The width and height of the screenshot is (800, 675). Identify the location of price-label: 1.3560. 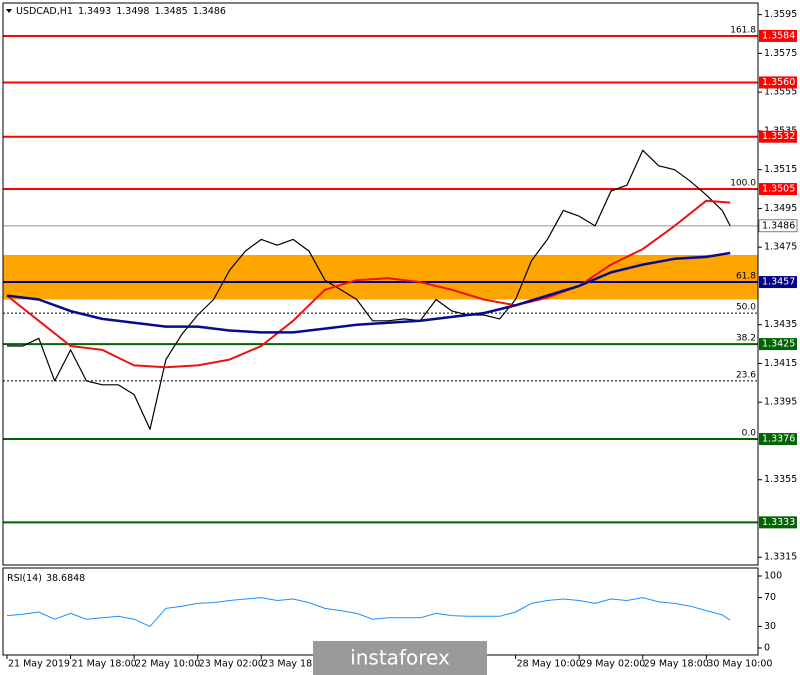
(778, 82).